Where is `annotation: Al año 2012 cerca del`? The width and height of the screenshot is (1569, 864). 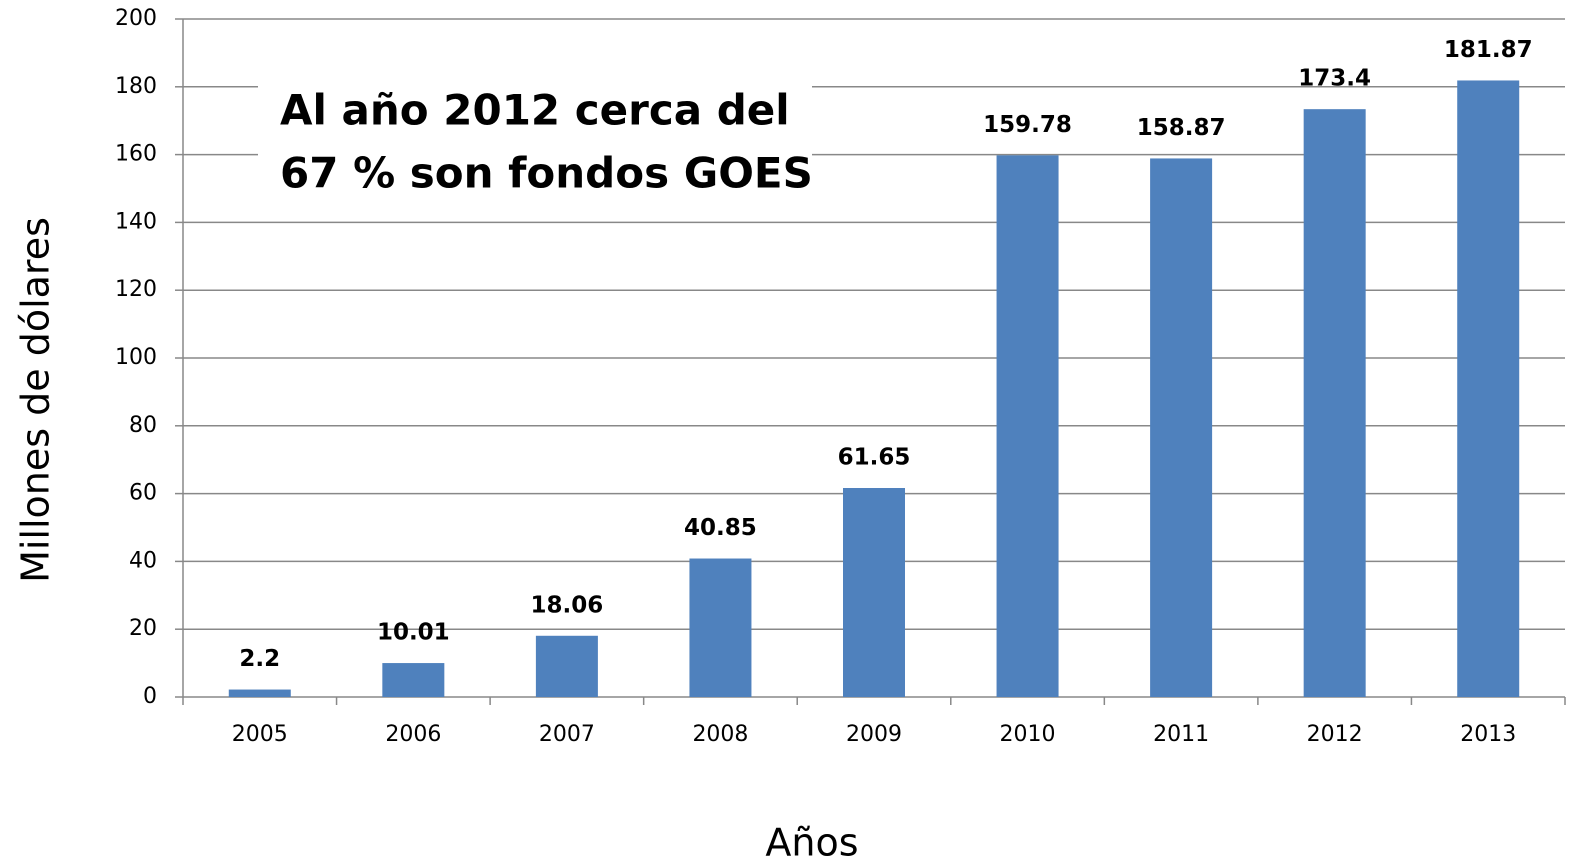 annotation: Al año 2012 cerca del is located at coordinates (535, 110).